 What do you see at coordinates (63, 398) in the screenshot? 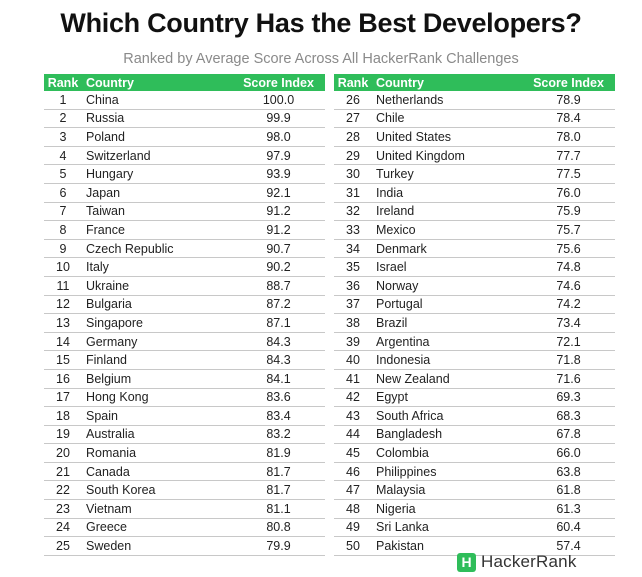
I see `rank-cell: 17` at bounding box center [63, 398].